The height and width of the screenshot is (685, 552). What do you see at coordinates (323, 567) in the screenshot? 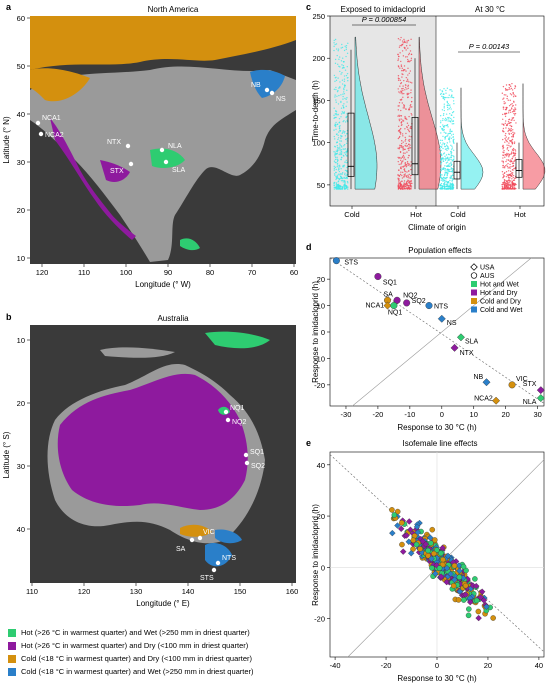
I see `tick-label: 0` at bounding box center [323, 567].